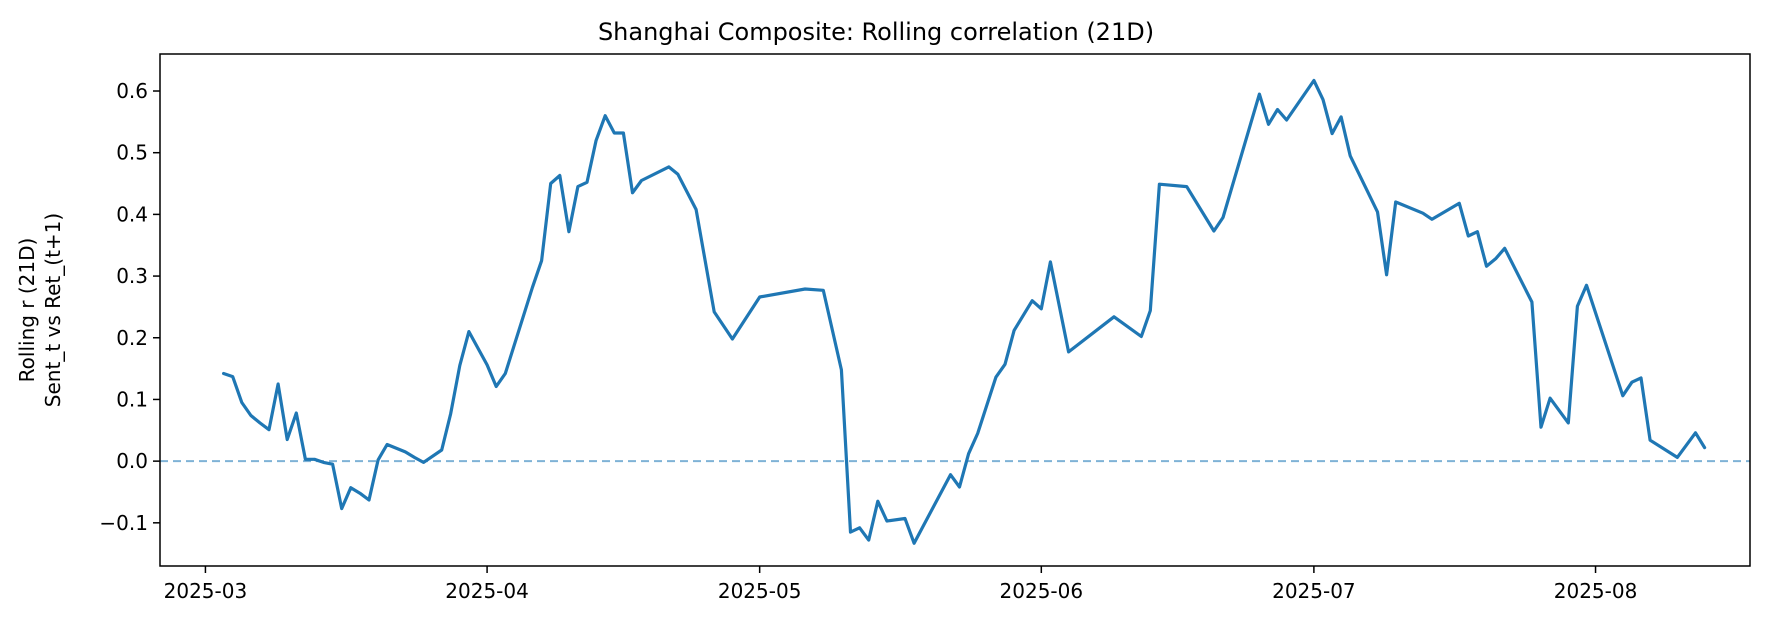  Describe the element at coordinates (132, 153) in the screenshot. I see `y-tick-label: 0.5` at that location.